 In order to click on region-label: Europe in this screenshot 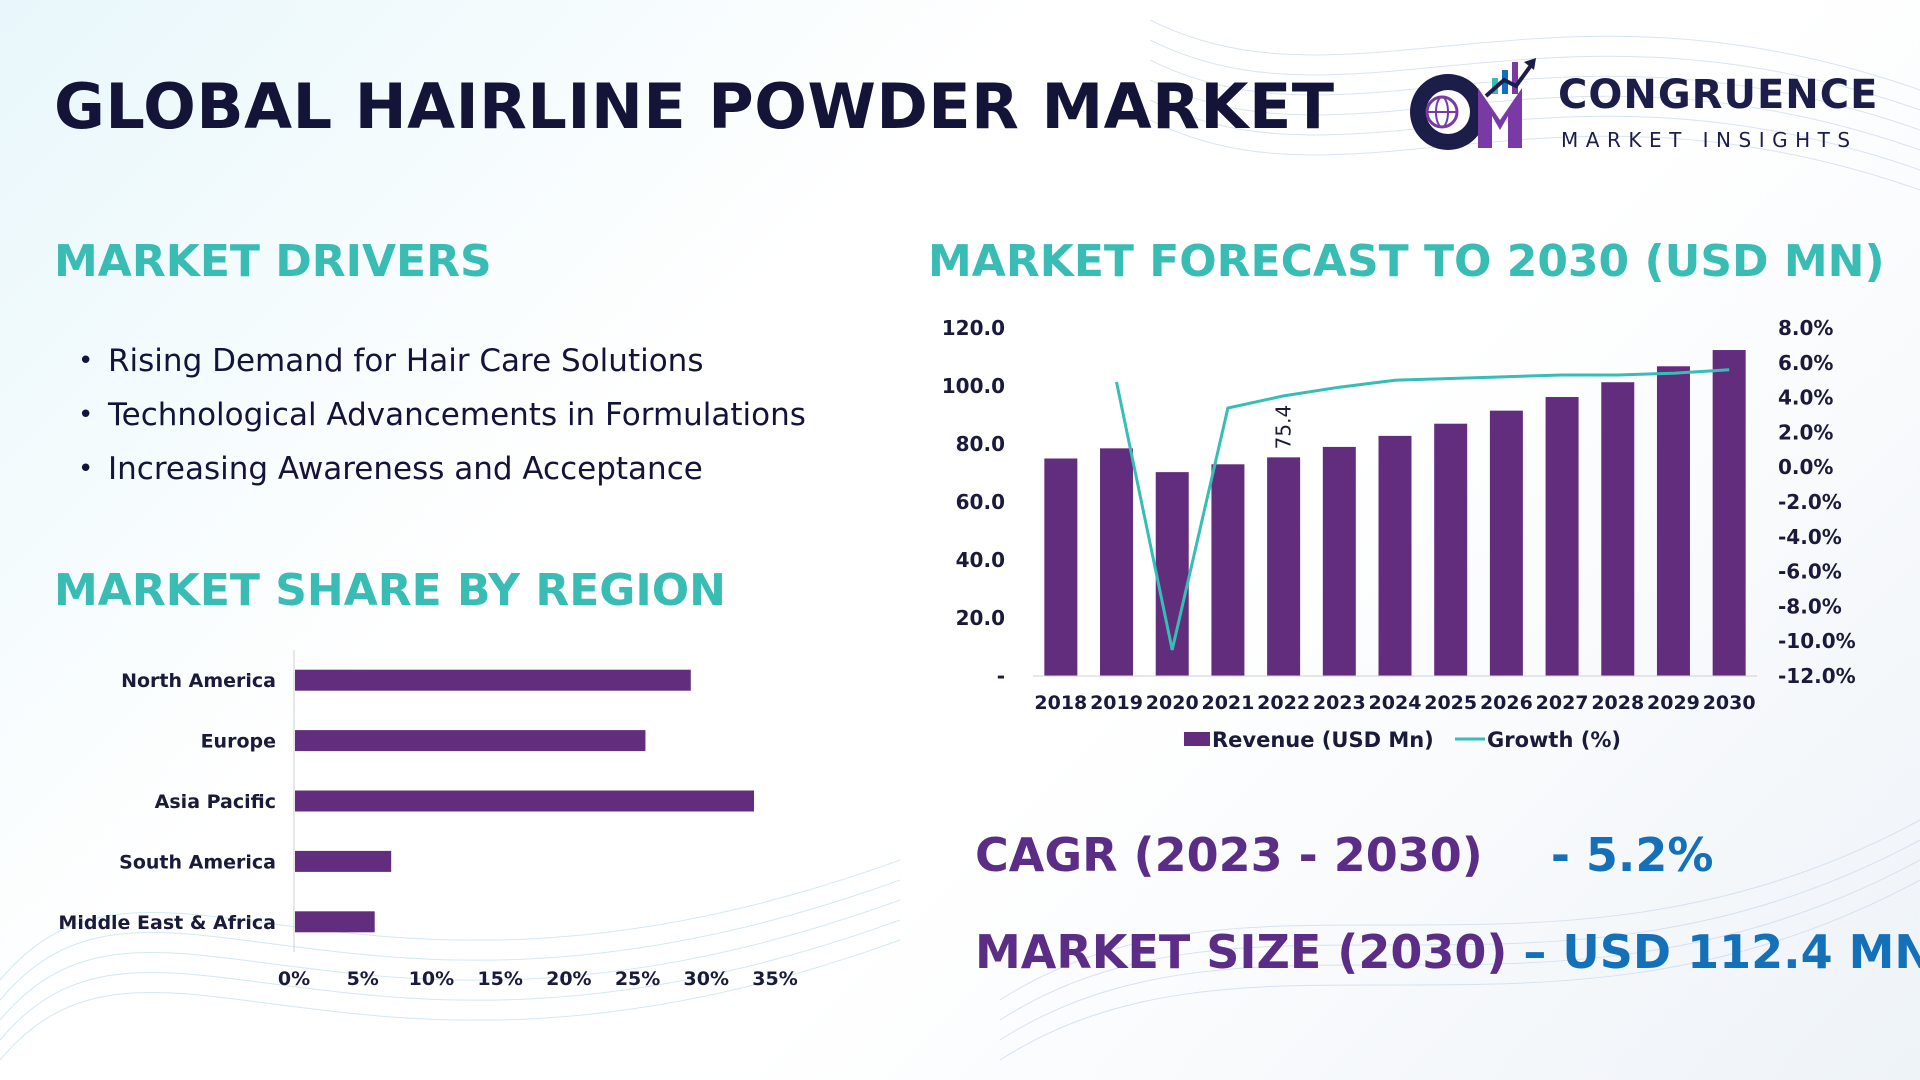, I will do `click(238, 742)`.